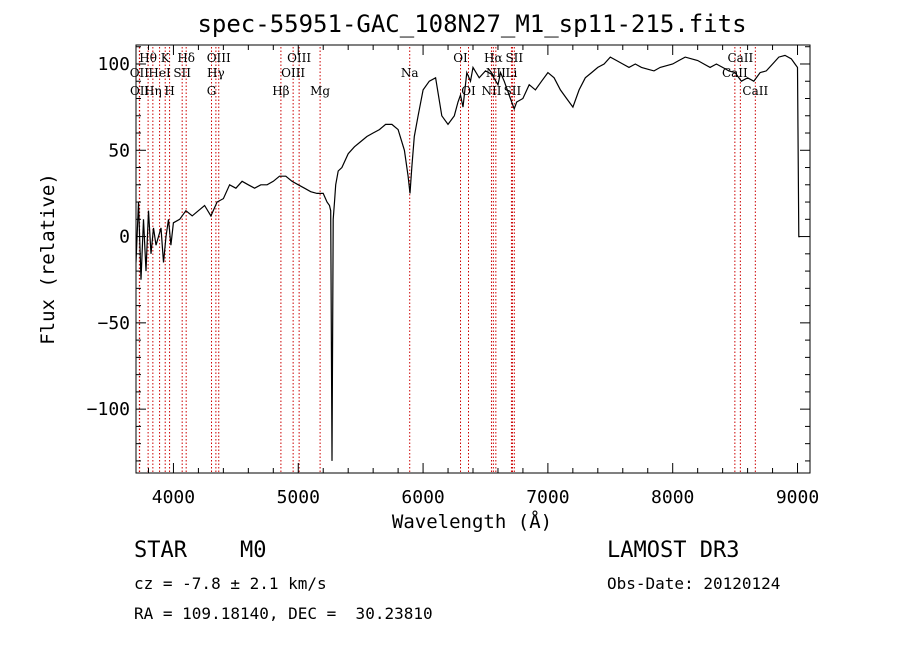 This screenshot has width=900, height=649. I want to click on spectral-line-label: Hα, so click(493, 58).